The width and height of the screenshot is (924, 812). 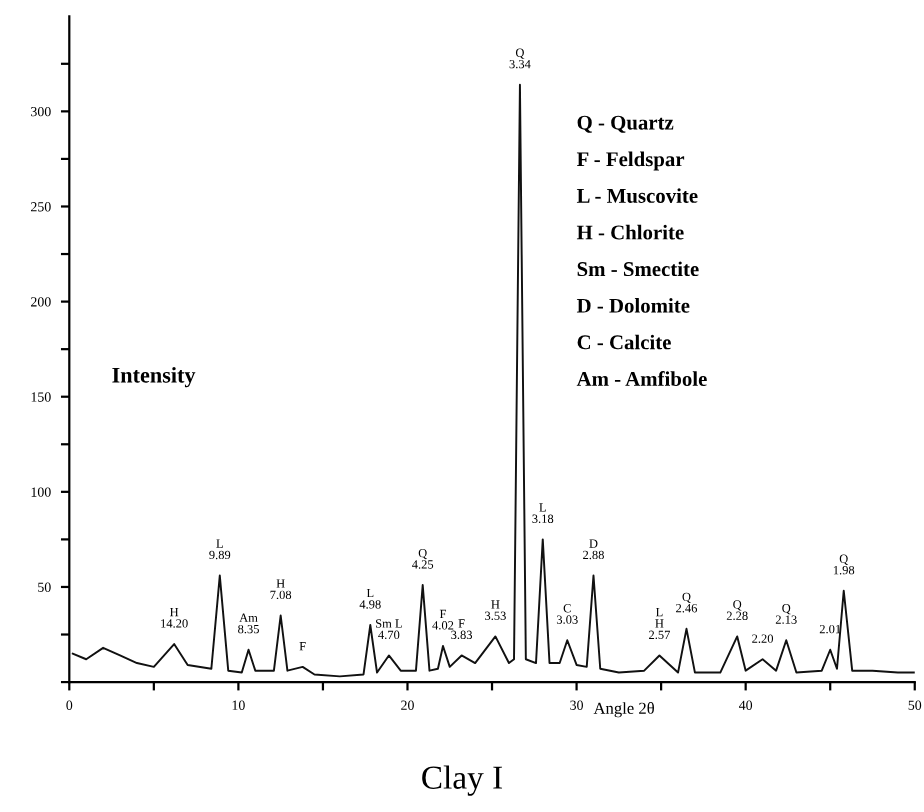 What do you see at coordinates (624, 342) in the screenshot?
I see `annotation: C - Calcite` at bounding box center [624, 342].